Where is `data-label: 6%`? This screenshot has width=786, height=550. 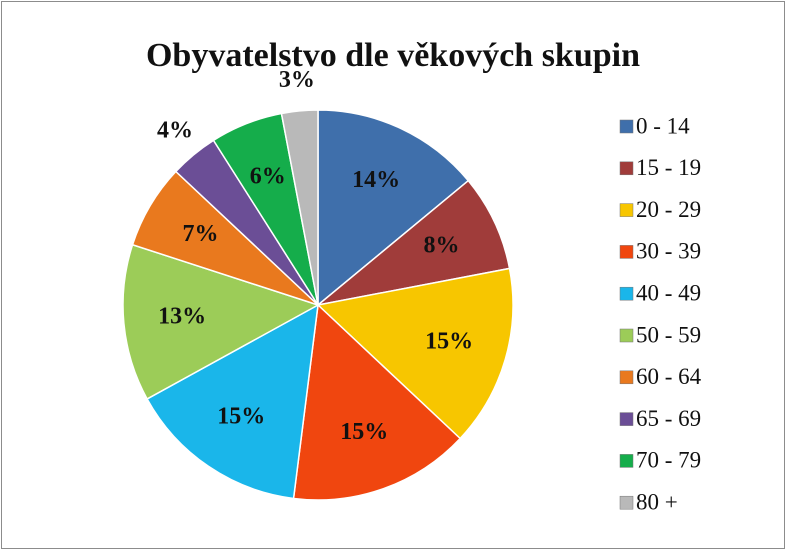 data-label: 6% is located at coordinates (268, 177).